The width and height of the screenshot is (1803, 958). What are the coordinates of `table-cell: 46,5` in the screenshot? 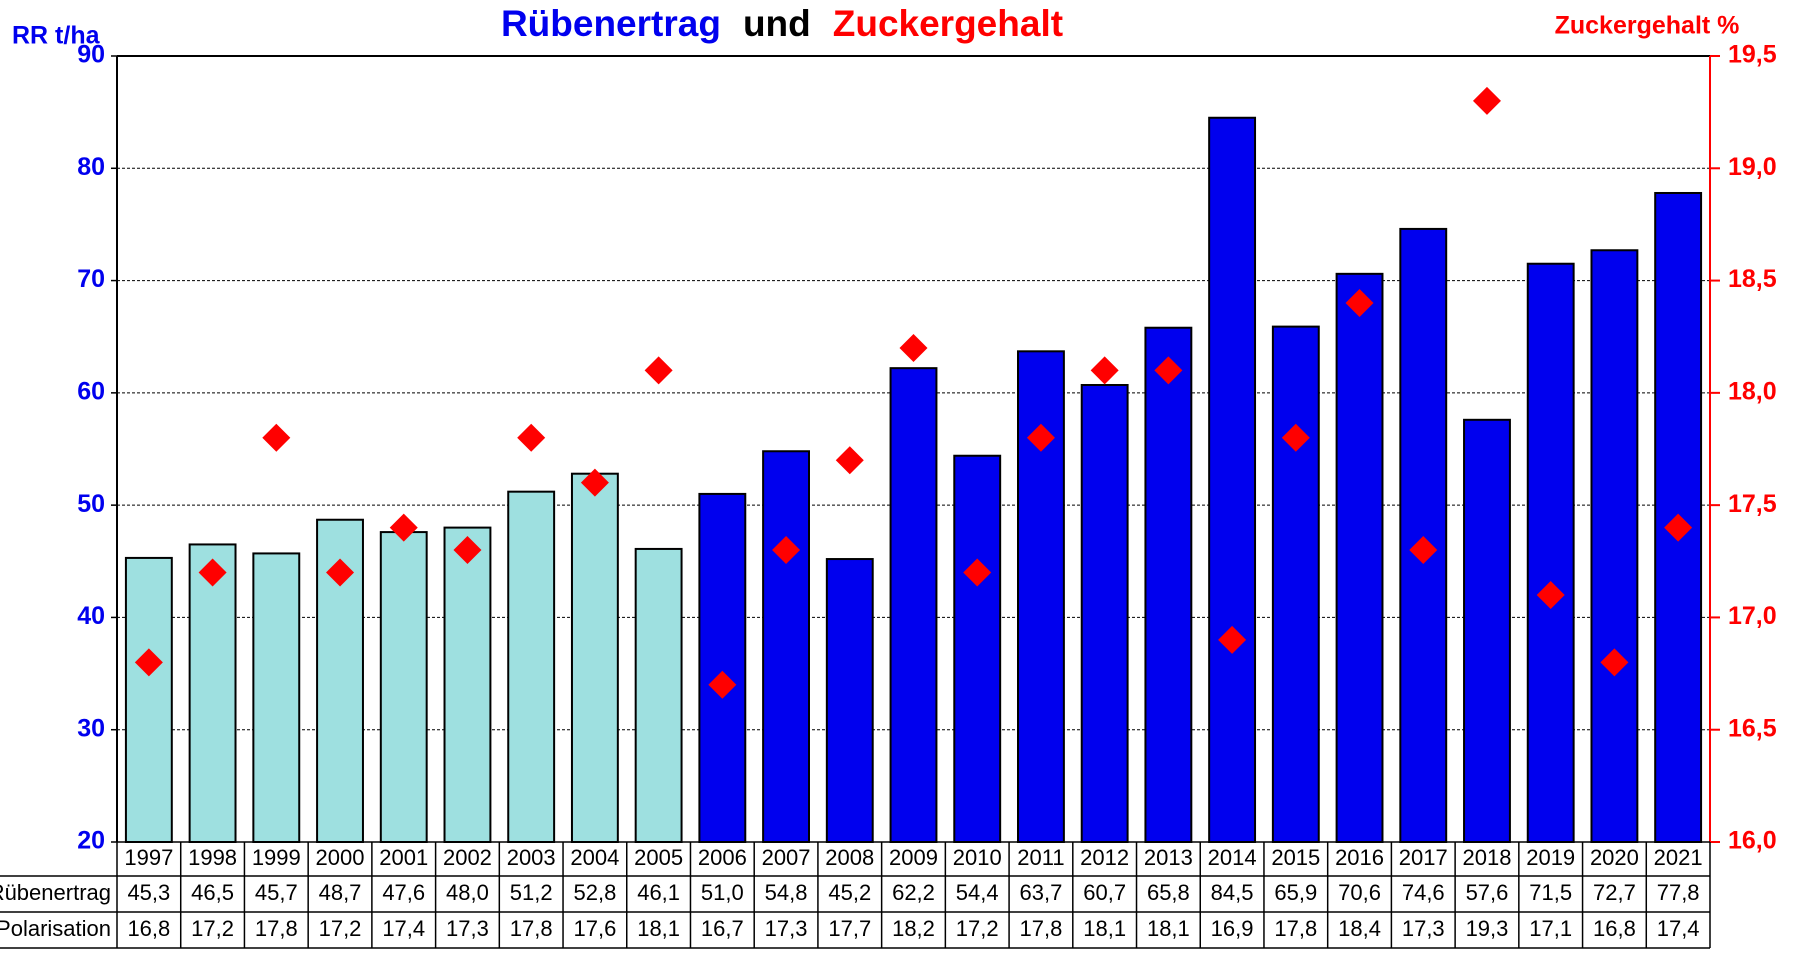 It's located at (212, 892).